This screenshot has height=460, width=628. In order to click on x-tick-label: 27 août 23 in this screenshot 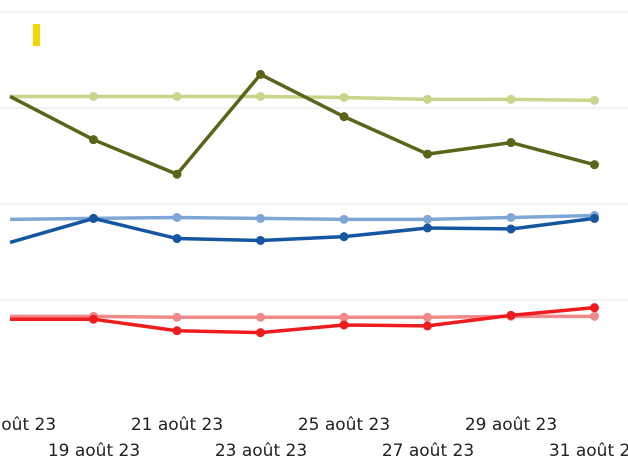, I will do `click(428, 450)`.